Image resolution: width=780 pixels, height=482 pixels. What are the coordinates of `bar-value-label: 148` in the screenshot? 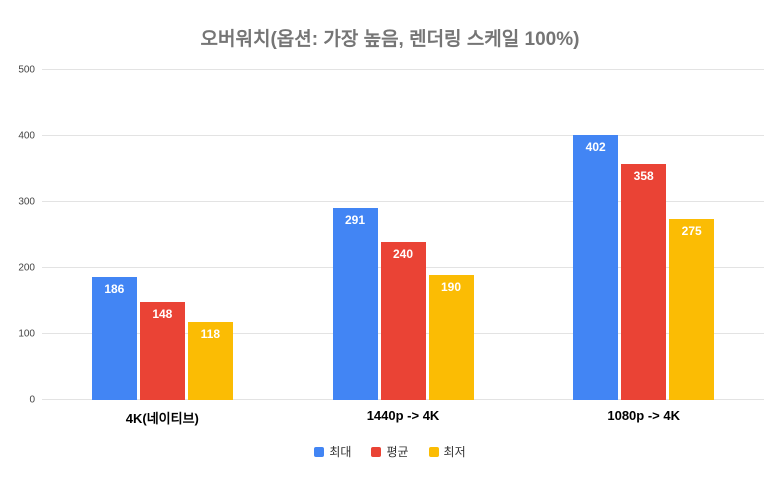 It's located at (162, 314).